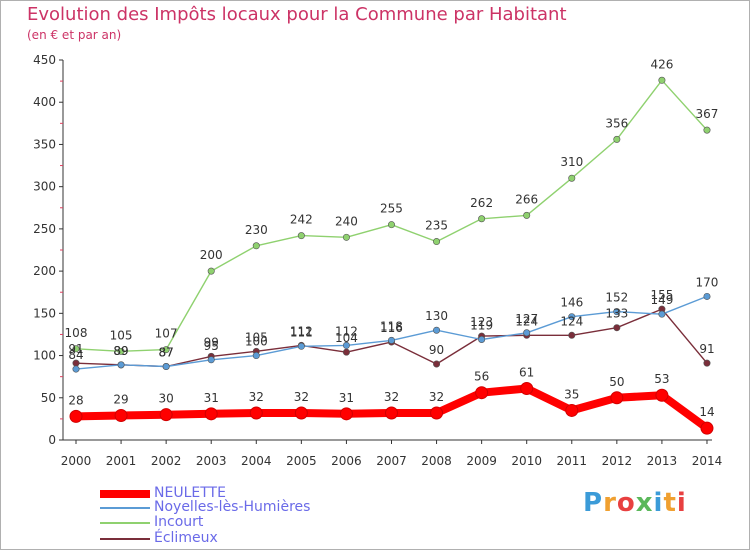 The image size is (750, 550). I want to click on legend-item-neulette: NEULETTE, so click(230, 493).